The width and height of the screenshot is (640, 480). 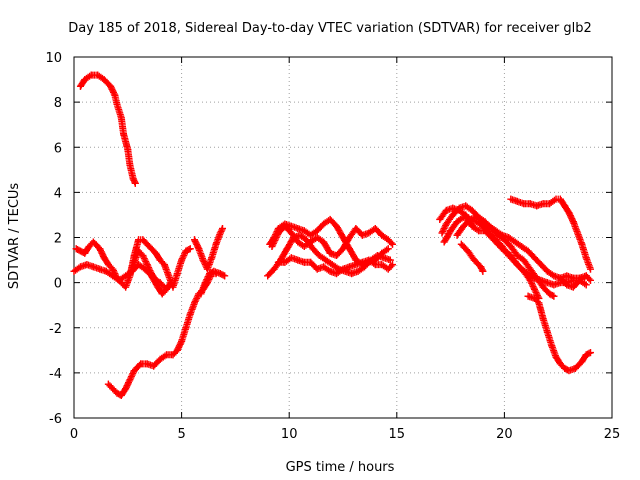 I want to click on y-tick-label: 2, so click(x=58, y=239).